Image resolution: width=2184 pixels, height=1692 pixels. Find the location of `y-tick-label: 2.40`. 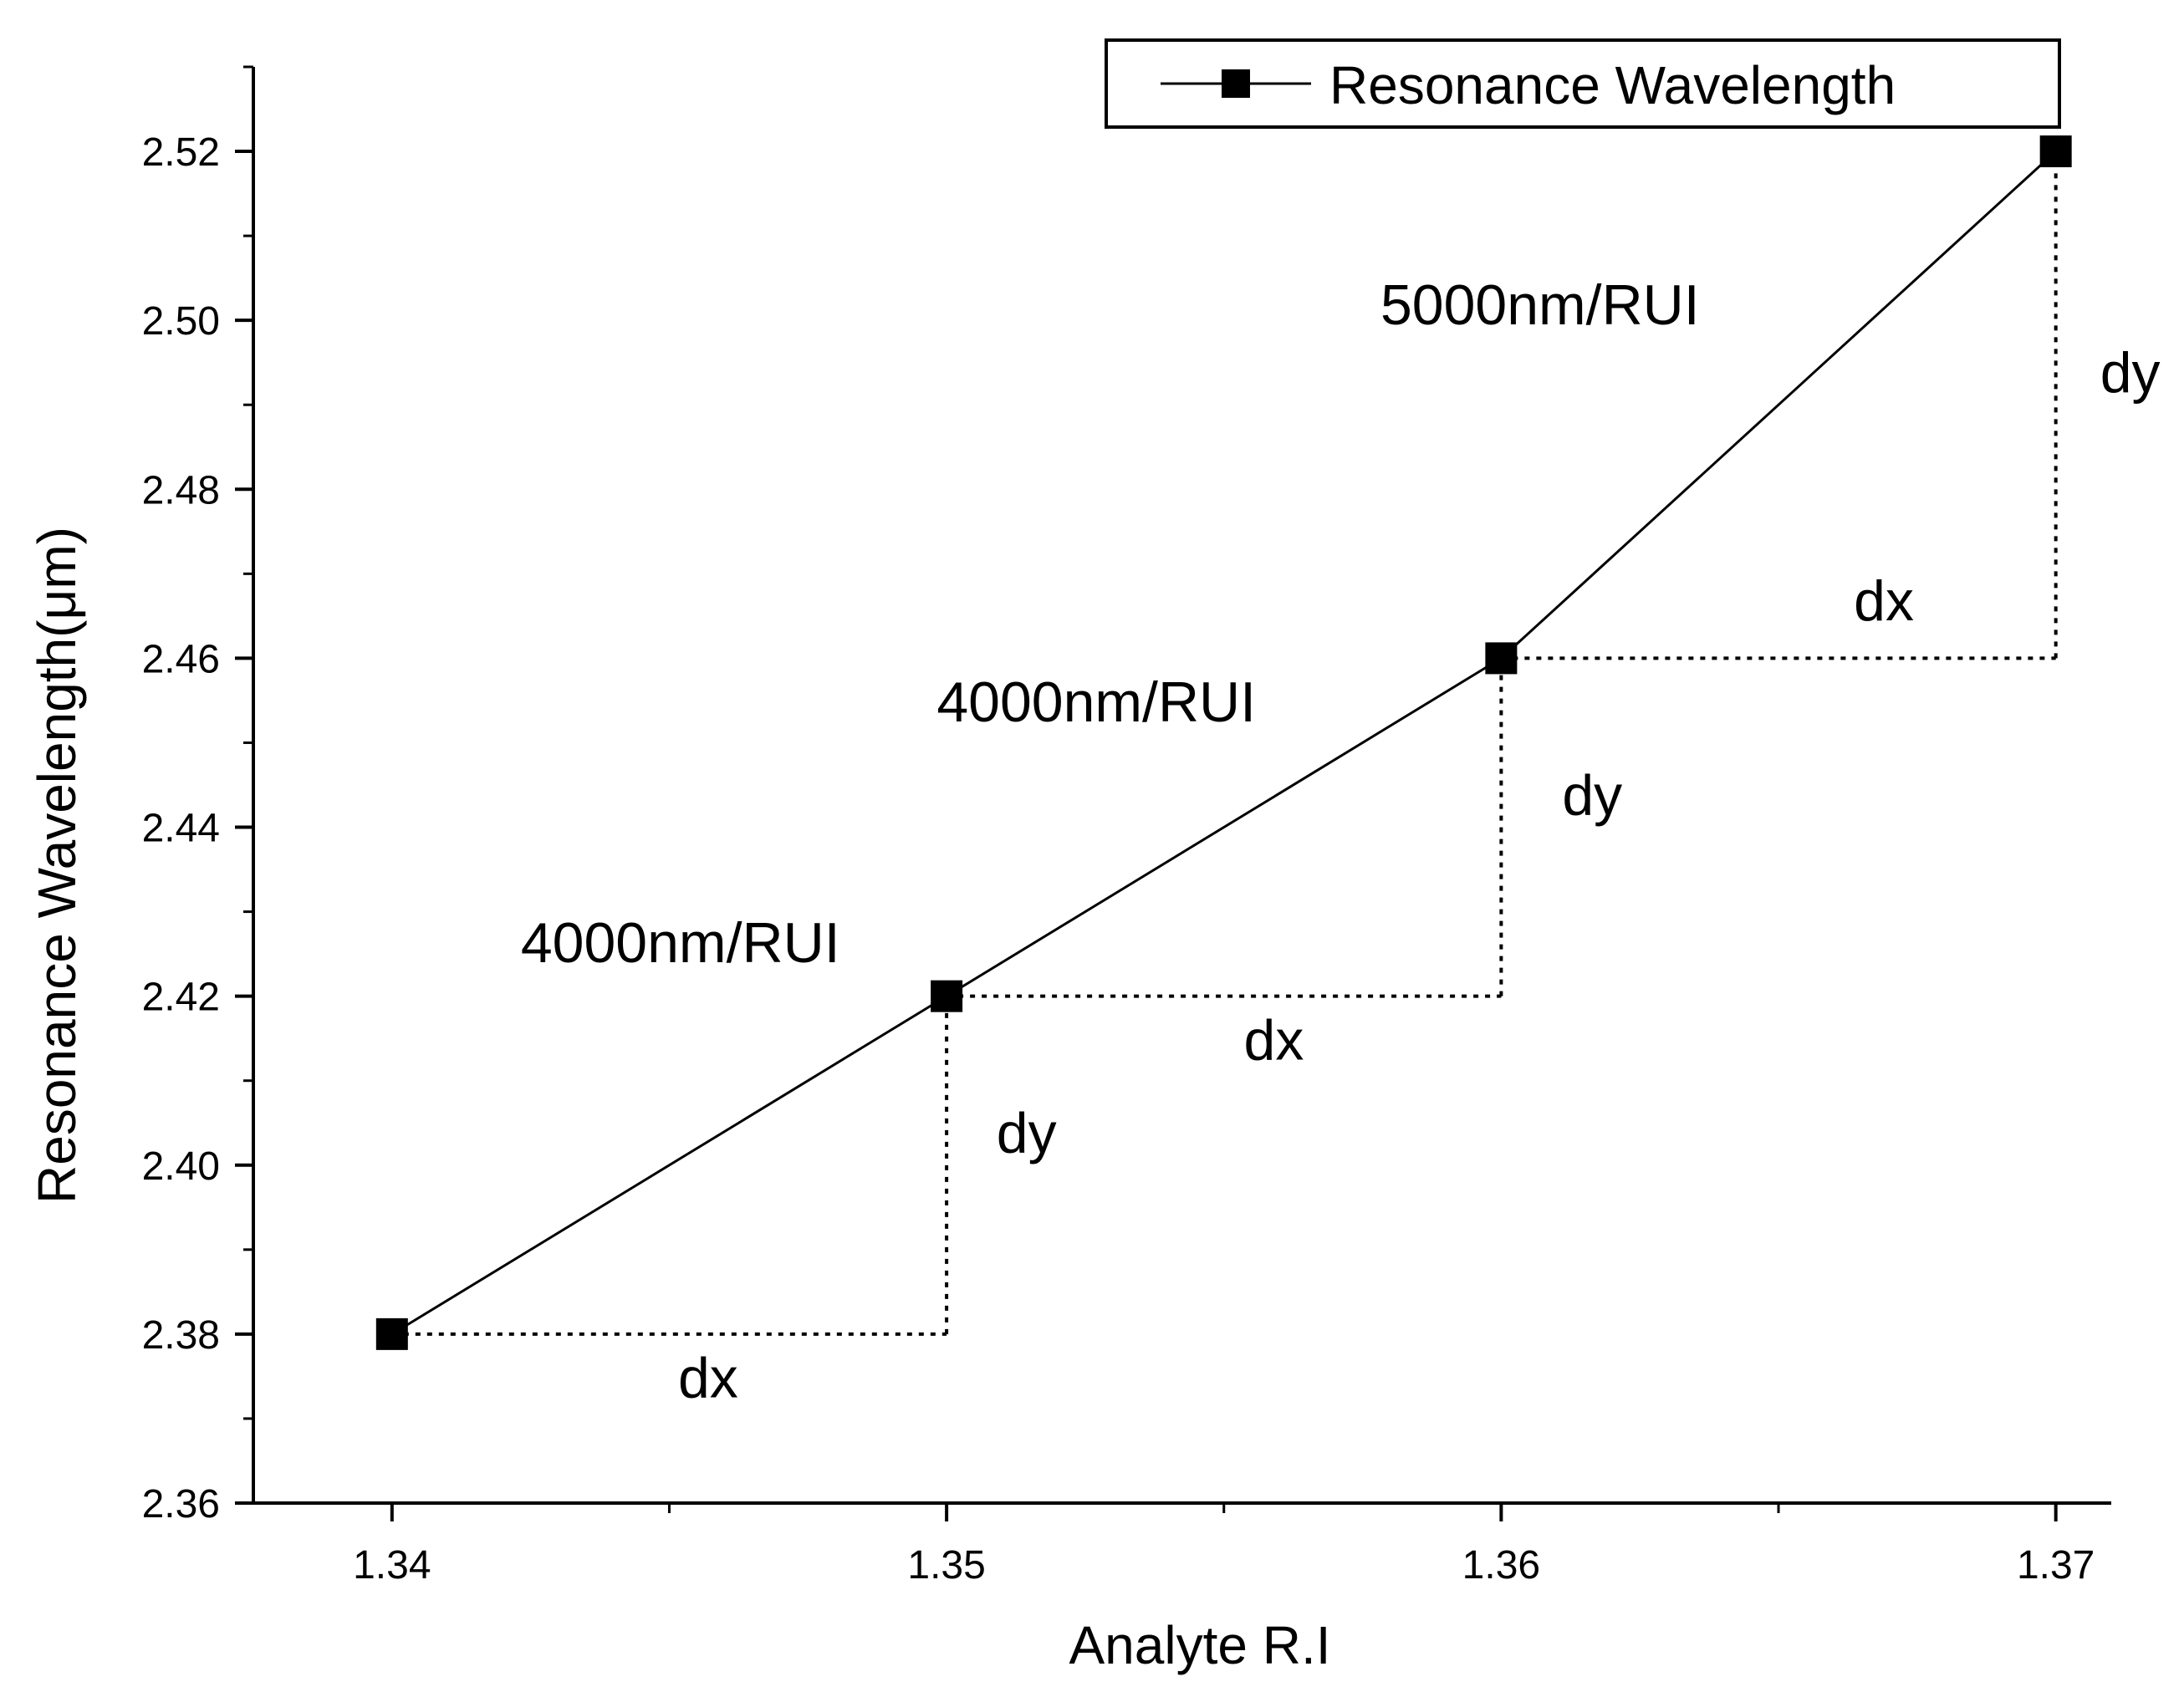

y-tick-label: 2.40 is located at coordinates (181, 1166).